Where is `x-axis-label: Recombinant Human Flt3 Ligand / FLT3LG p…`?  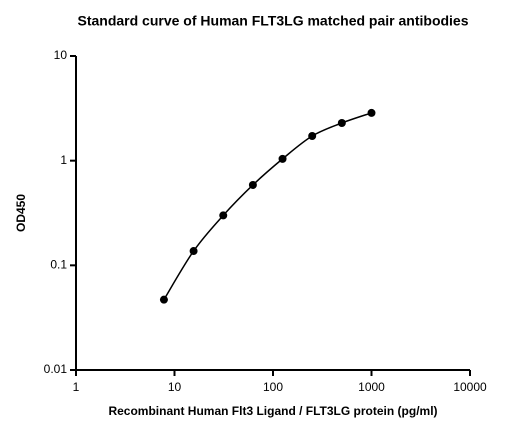
x-axis-label: Recombinant Human Flt3 Ligand / FLT3LG p… is located at coordinates (272, 411).